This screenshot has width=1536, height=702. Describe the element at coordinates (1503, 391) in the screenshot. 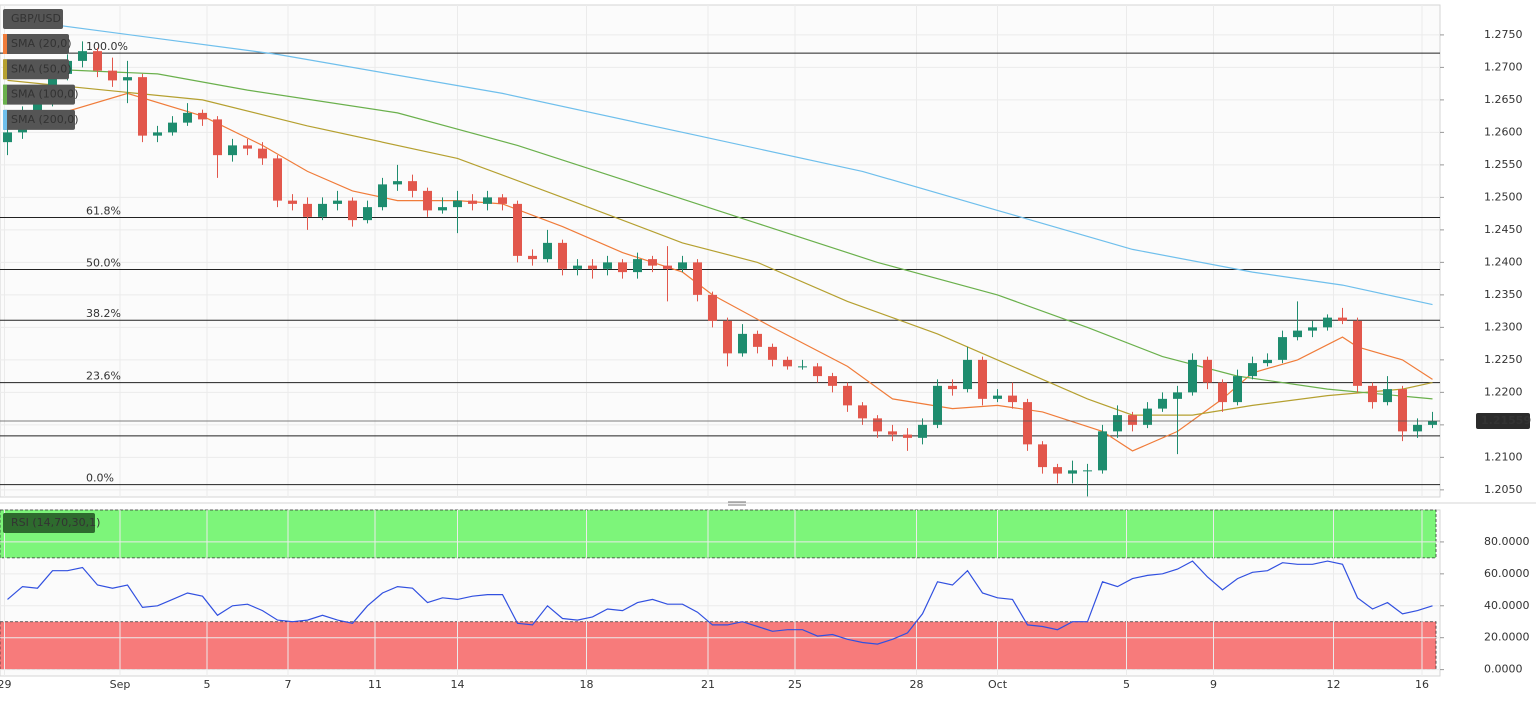

I see `y-tick-label: 1.2200` at that location.